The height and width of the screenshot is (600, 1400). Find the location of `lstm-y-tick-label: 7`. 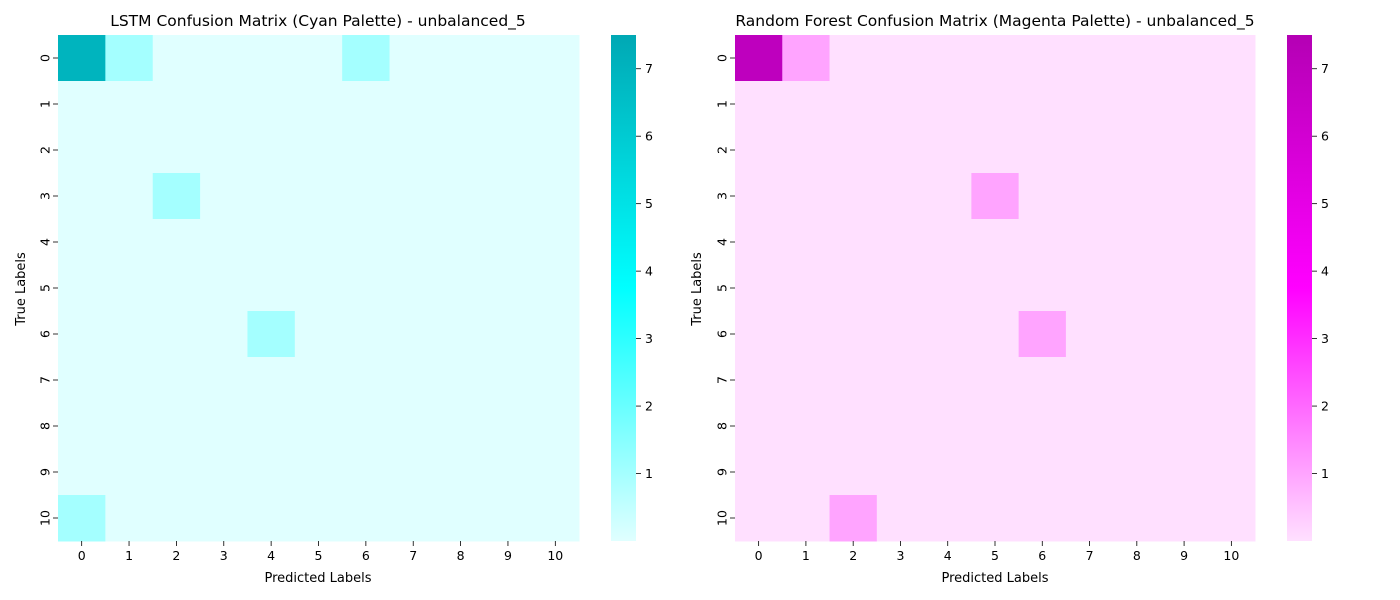

lstm-y-tick-label: 7 is located at coordinates (45, 380).